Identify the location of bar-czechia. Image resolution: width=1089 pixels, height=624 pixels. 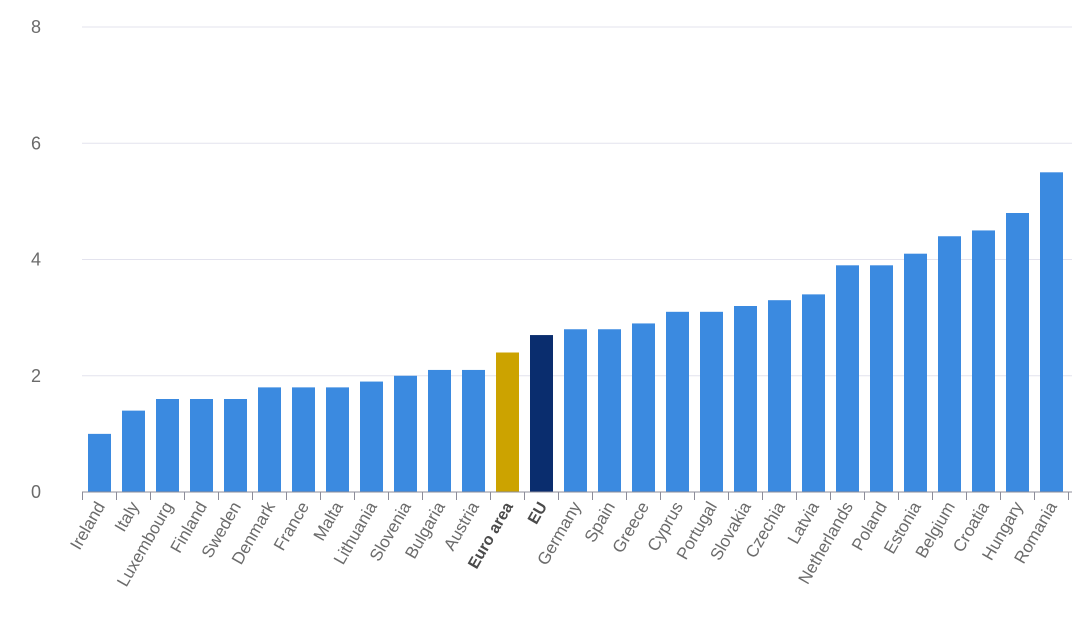
(779, 396).